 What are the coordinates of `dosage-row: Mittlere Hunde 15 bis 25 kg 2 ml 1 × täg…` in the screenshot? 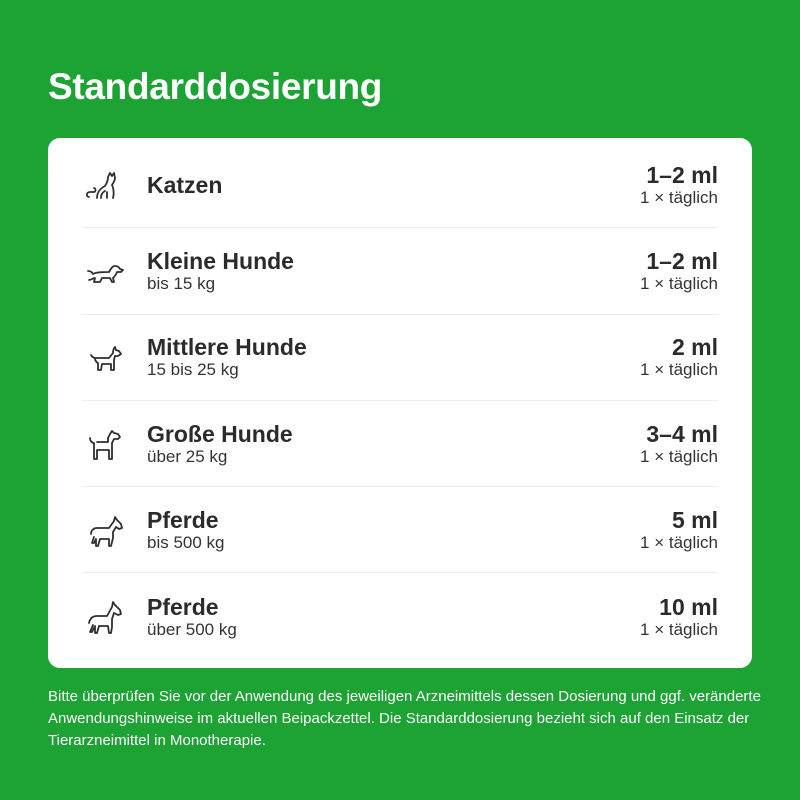 It's located at (400, 358).